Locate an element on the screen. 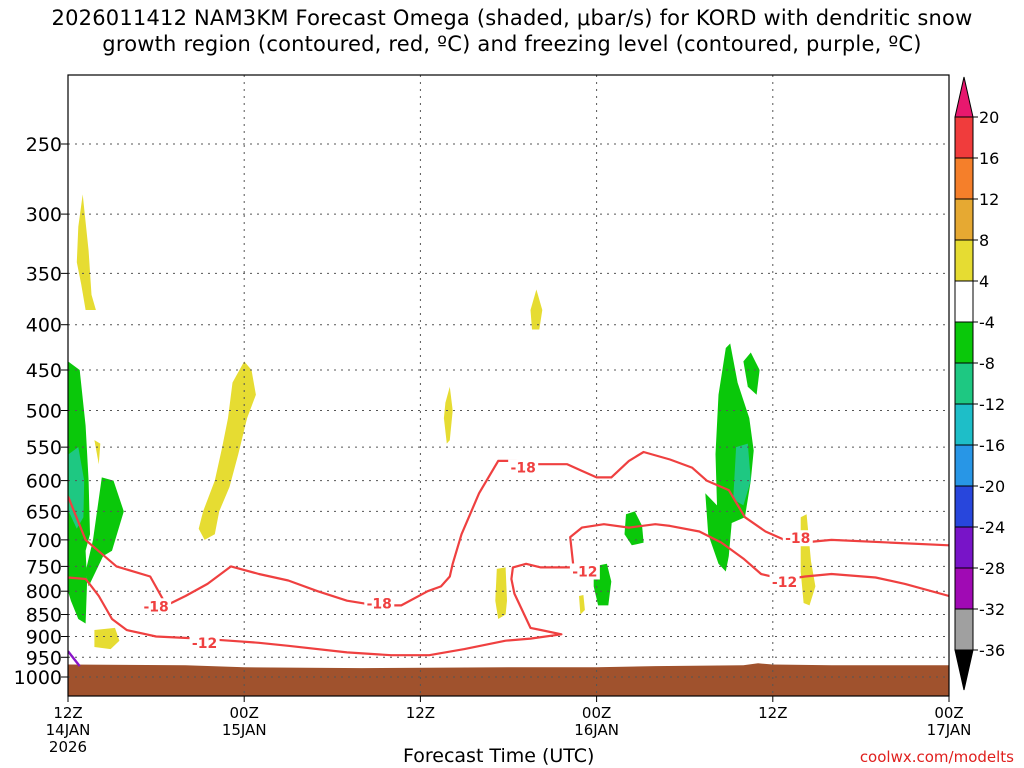 This screenshot has height=768, width=1024. x-tick-label-3-0: 00Z is located at coordinates (596, 713).